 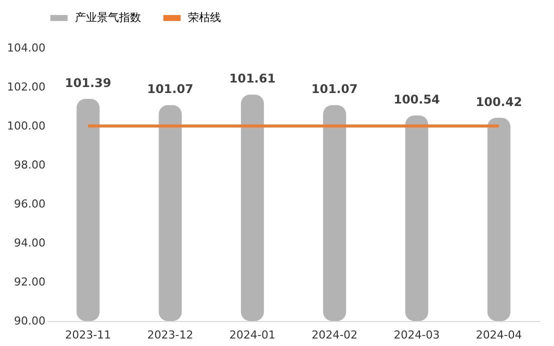 I want to click on y-tick-label: 90.00, so click(x=30, y=321).